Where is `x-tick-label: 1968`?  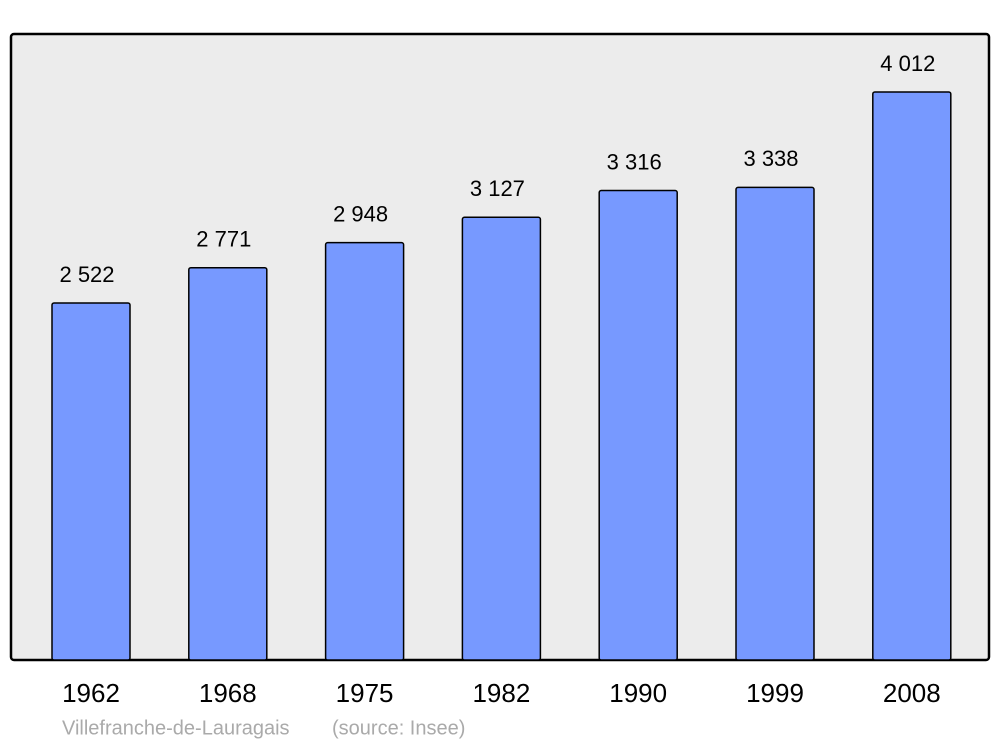 x-tick-label: 1968 is located at coordinates (228, 693).